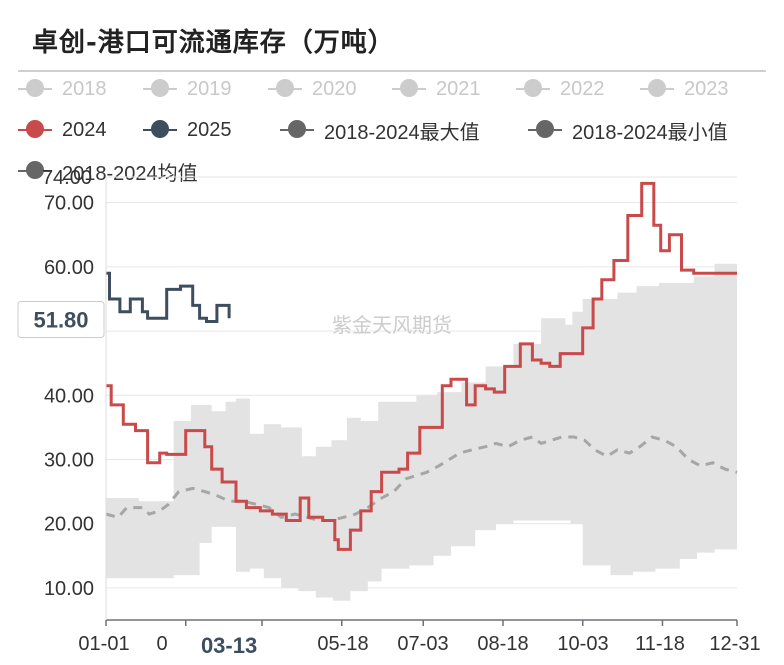  Describe the element at coordinates (84, 88) in the screenshot. I see `legend-label: 2018` at that location.